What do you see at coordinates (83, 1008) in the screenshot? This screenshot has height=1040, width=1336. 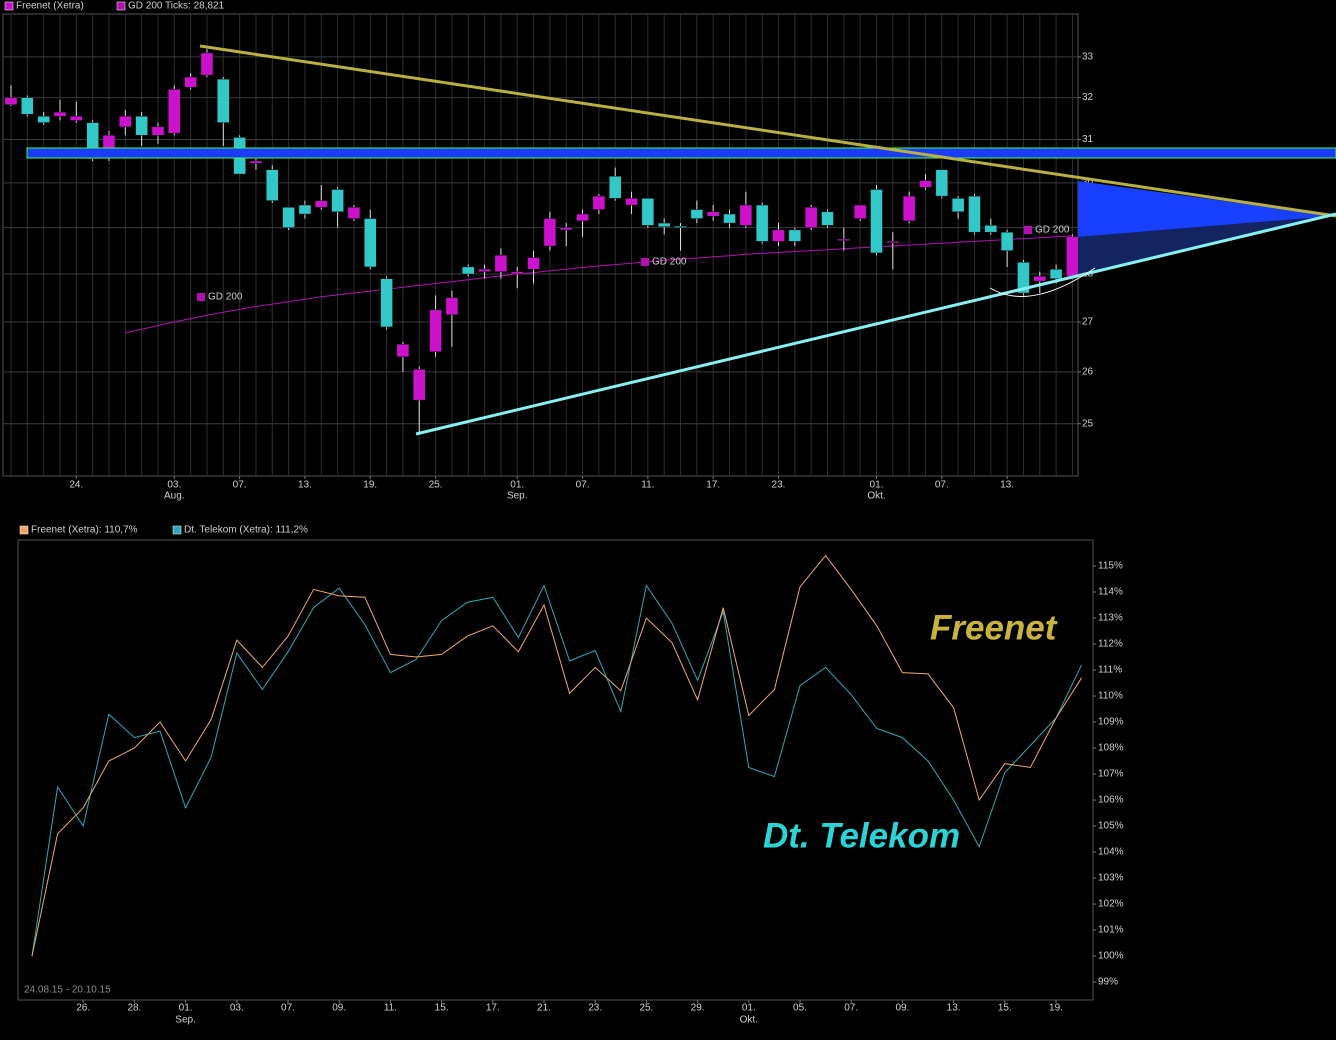 I see `x-tick-label: 26.` at bounding box center [83, 1008].